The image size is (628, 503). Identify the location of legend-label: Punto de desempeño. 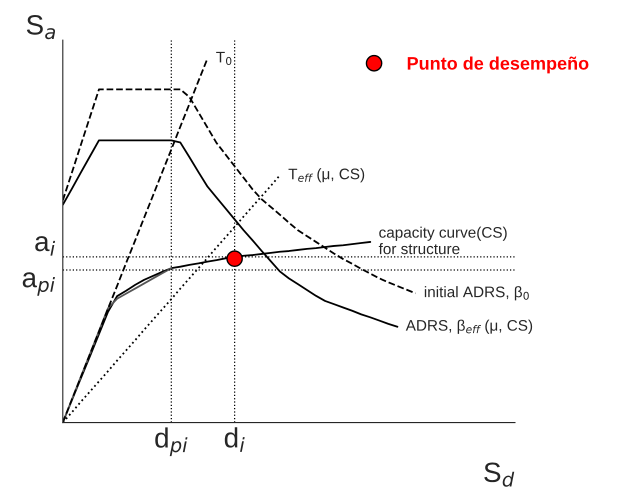
(498, 65).